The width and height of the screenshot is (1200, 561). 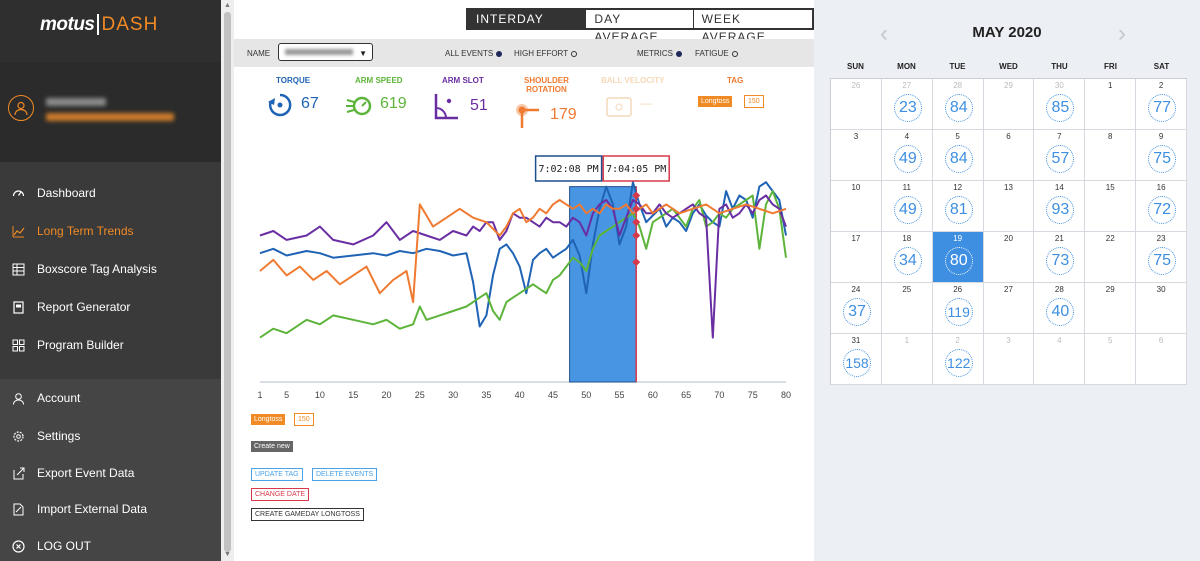 What do you see at coordinates (958, 210) in the screenshot?
I see `session-count-badge: 81` at bounding box center [958, 210].